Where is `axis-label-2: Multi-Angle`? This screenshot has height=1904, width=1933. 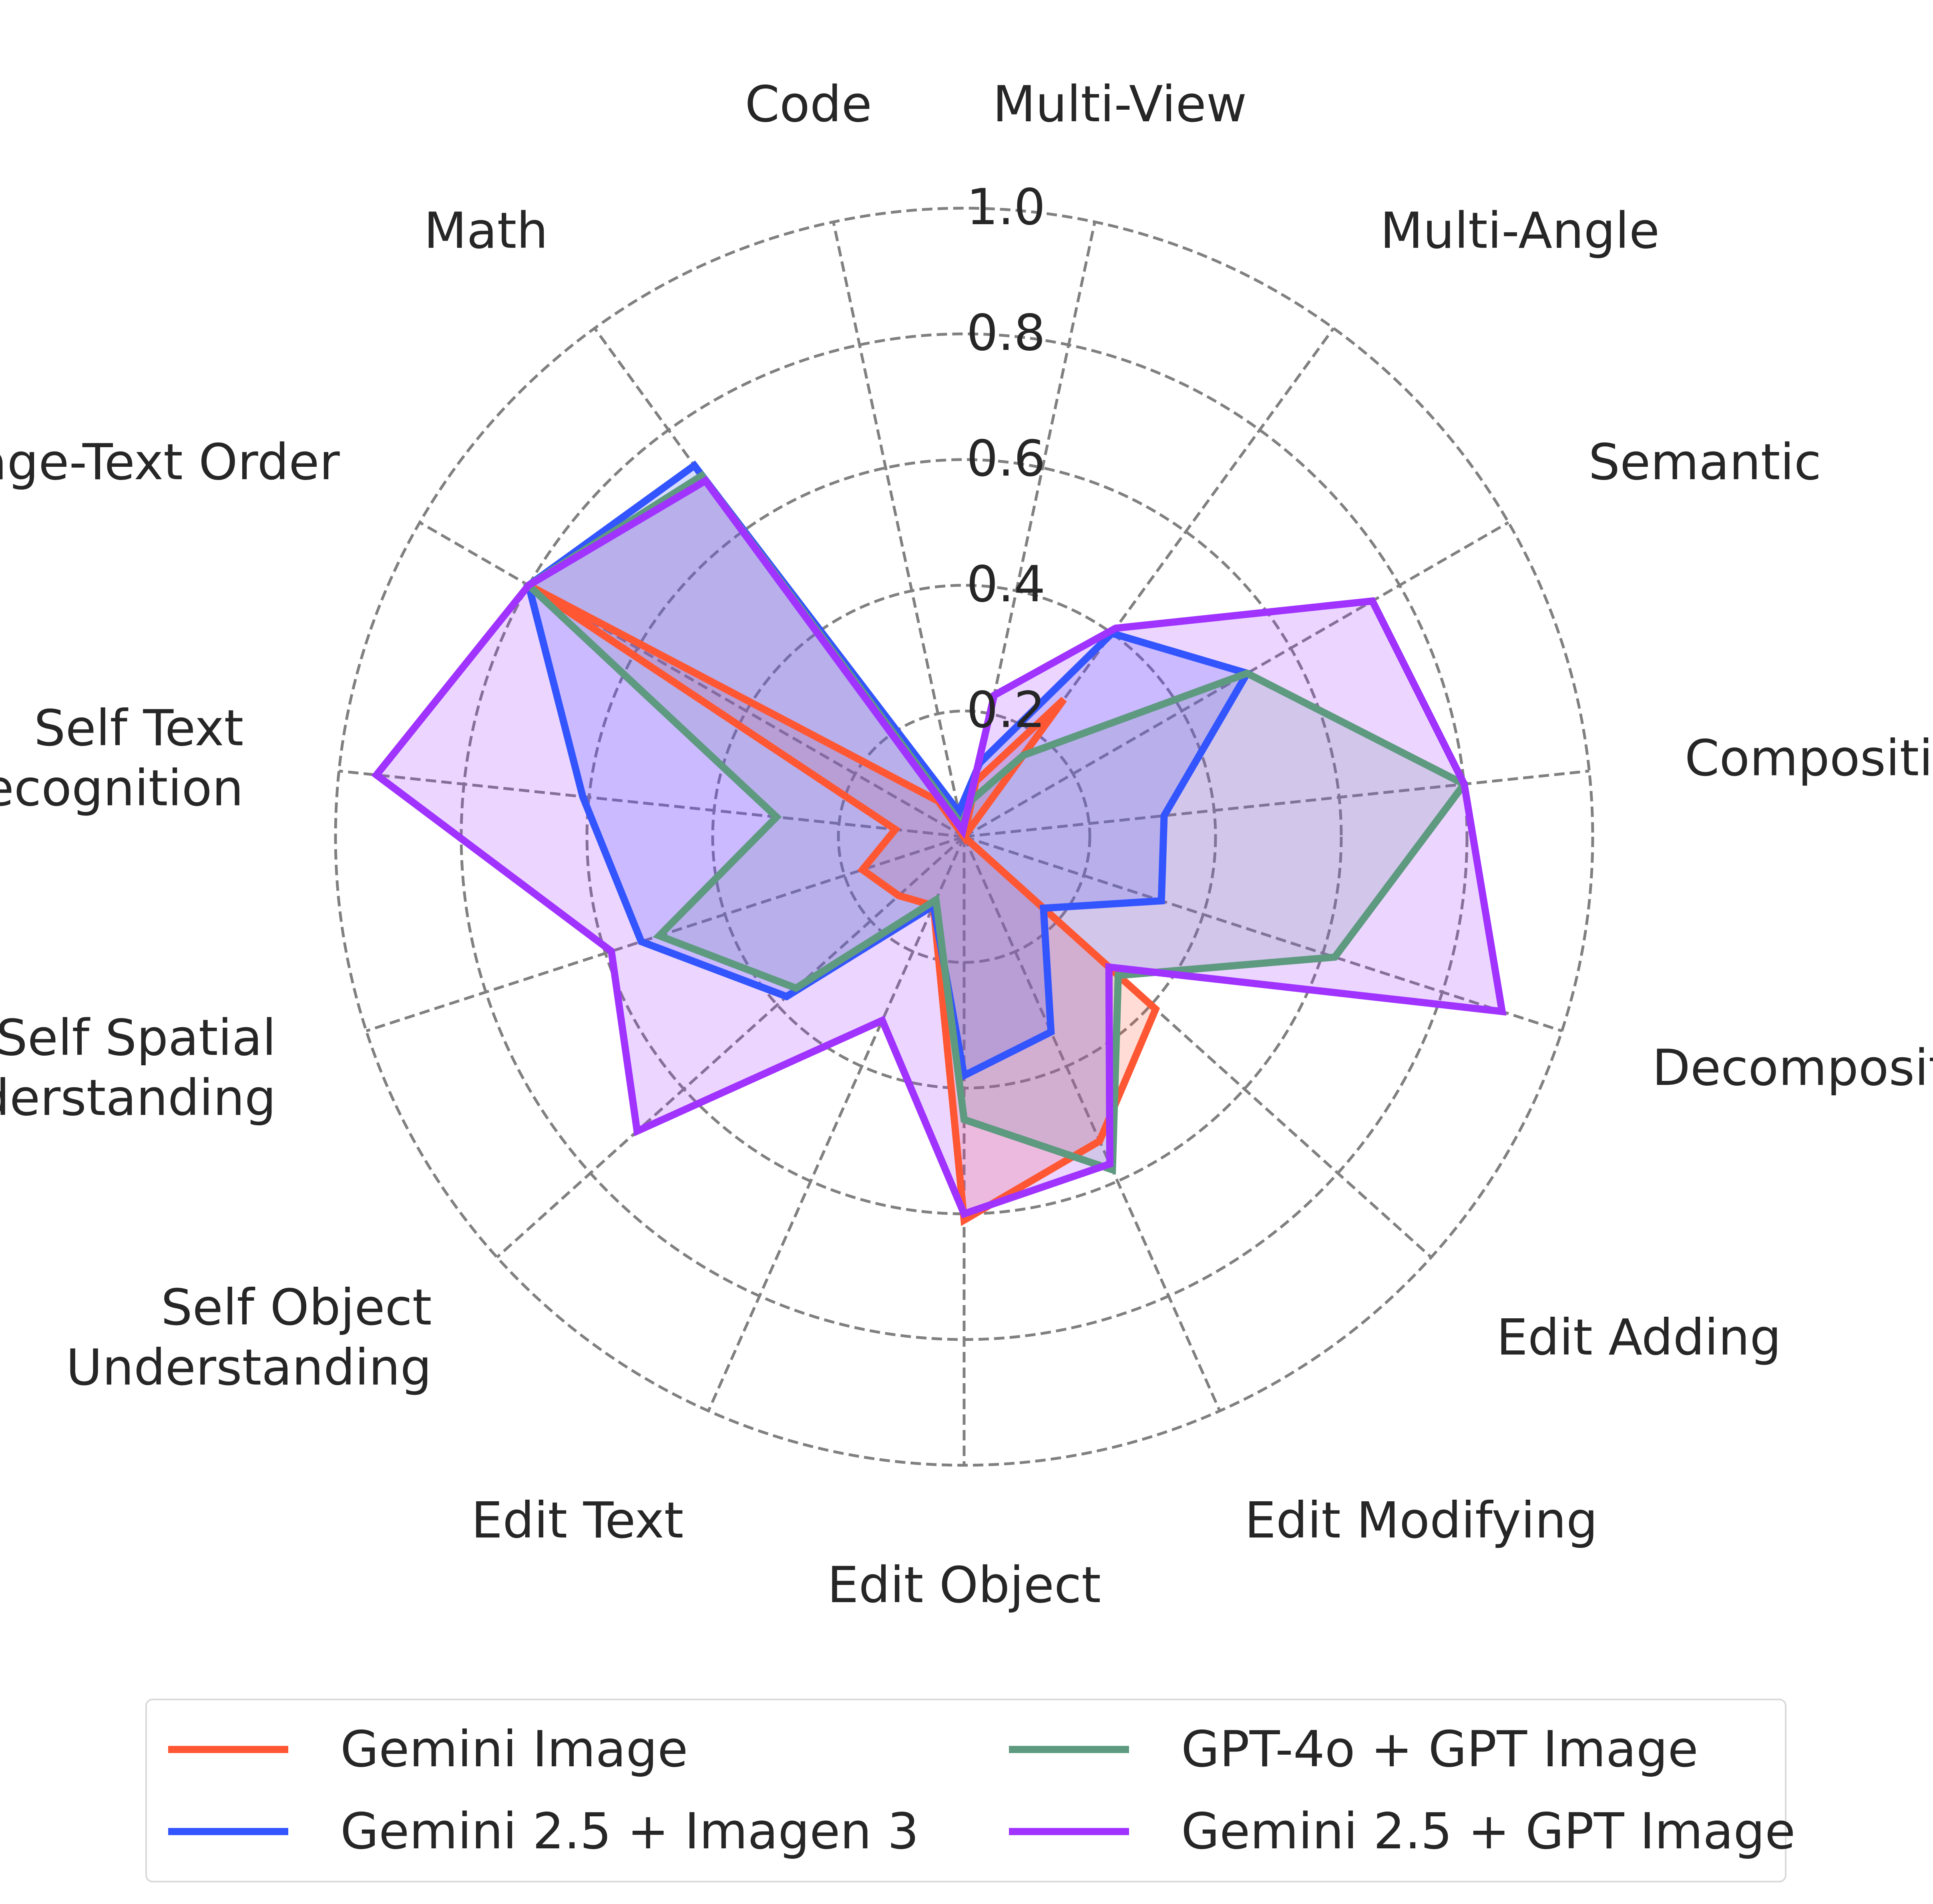 axis-label-2: Multi-Angle is located at coordinates (1520, 231).